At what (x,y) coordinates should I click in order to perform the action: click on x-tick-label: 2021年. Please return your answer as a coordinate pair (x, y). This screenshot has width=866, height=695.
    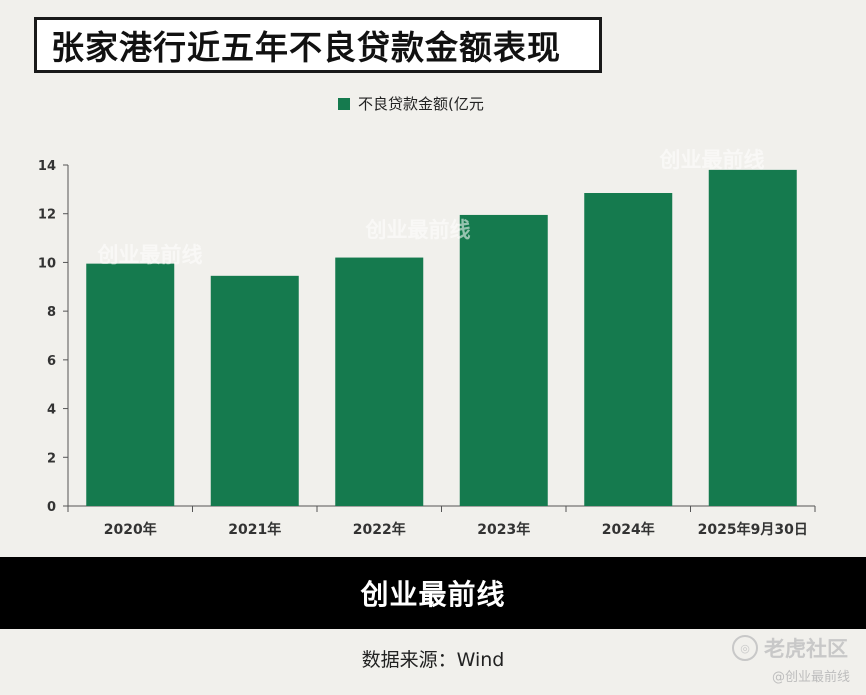
    Looking at the image, I should click on (254, 529).